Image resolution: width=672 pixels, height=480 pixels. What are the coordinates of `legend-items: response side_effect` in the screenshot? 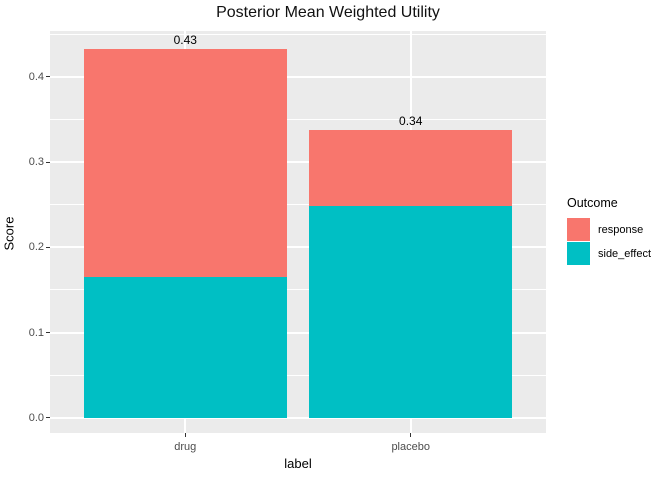 It's located at (609, 241).